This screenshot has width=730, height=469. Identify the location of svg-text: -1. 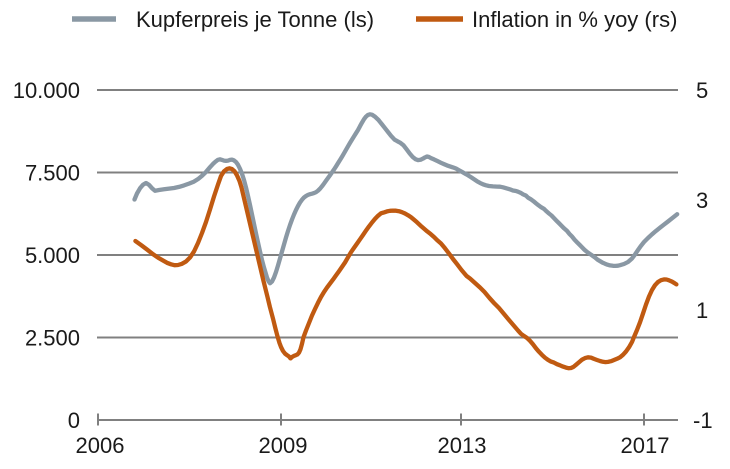
(703, 420).